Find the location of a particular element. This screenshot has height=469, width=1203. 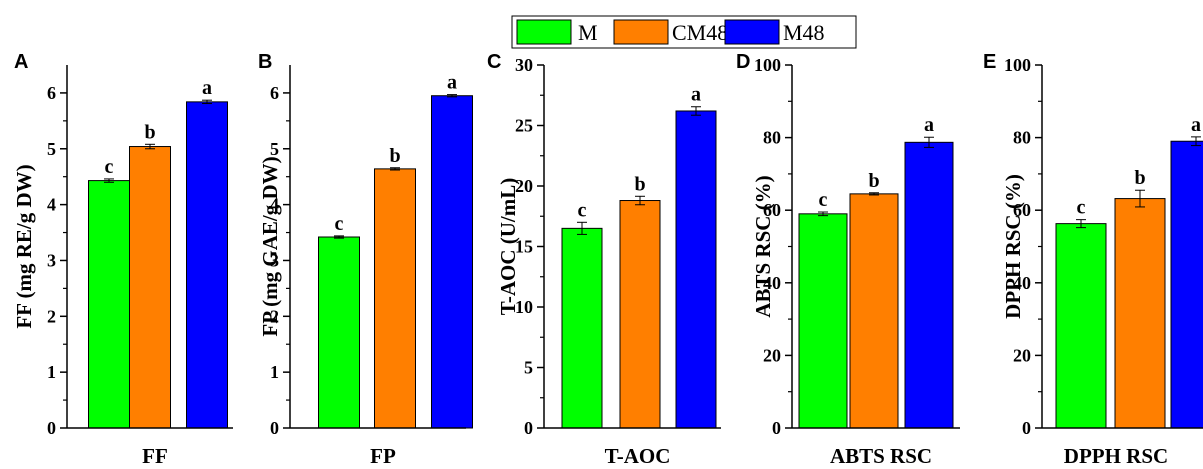

y-tick-label: 10 is located at coordinates (524, 307).